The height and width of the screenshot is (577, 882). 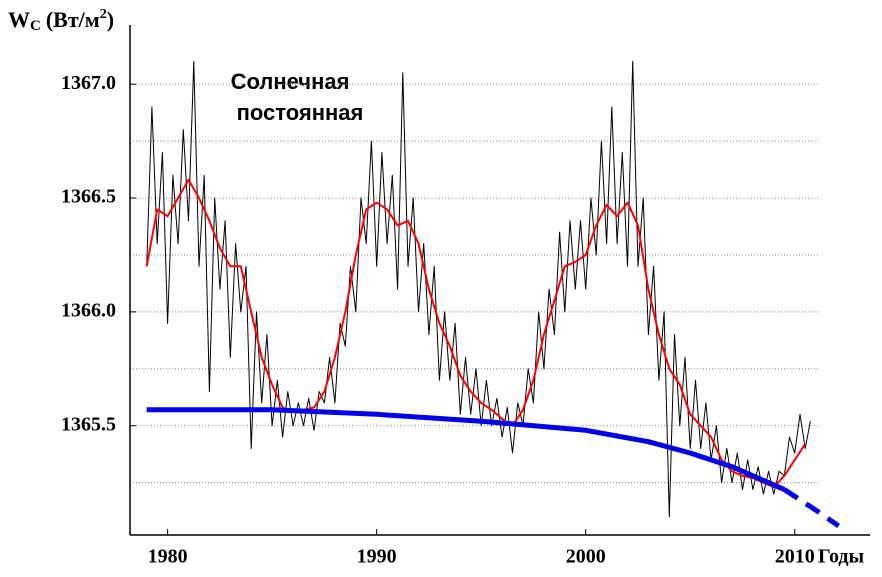 What do you see at coordinates (88, 310) in the screenshot?
I see `y-tick-label: 1366.0` at bounding box center [88, 310].